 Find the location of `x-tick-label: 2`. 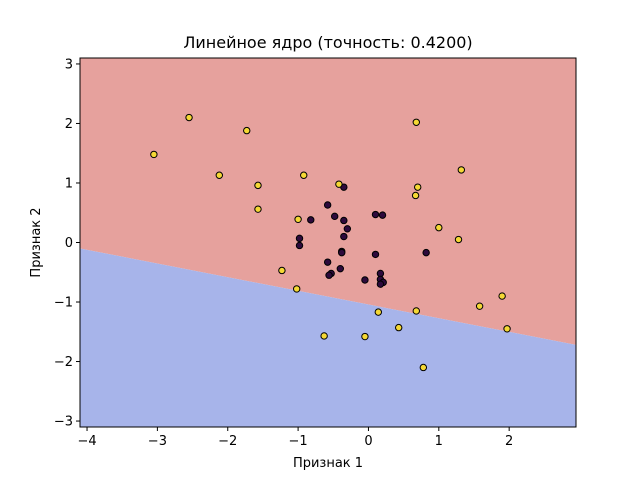

x-tick-label: 2 is located at coordinates (509, 441).